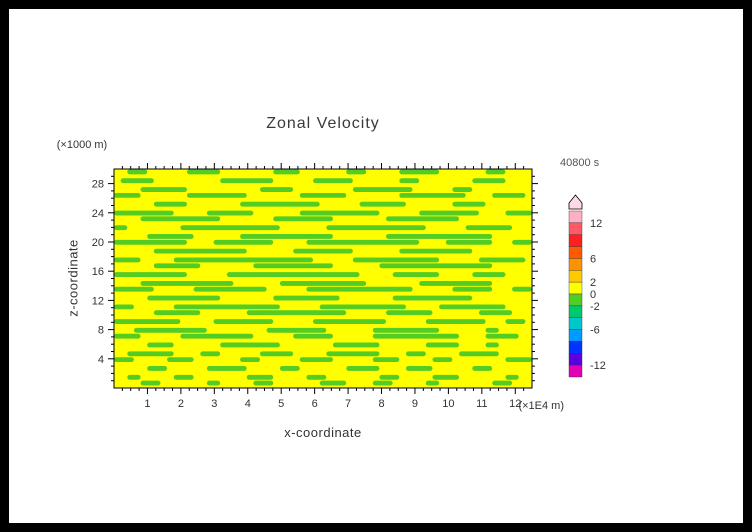 The height and width of the screenshot is (532, 752). What do you see at coordinates (587, 286) in the screenshot?
I see `colorbar: 12 6 20-2 -6 -12` at bounding box center [587, 286].